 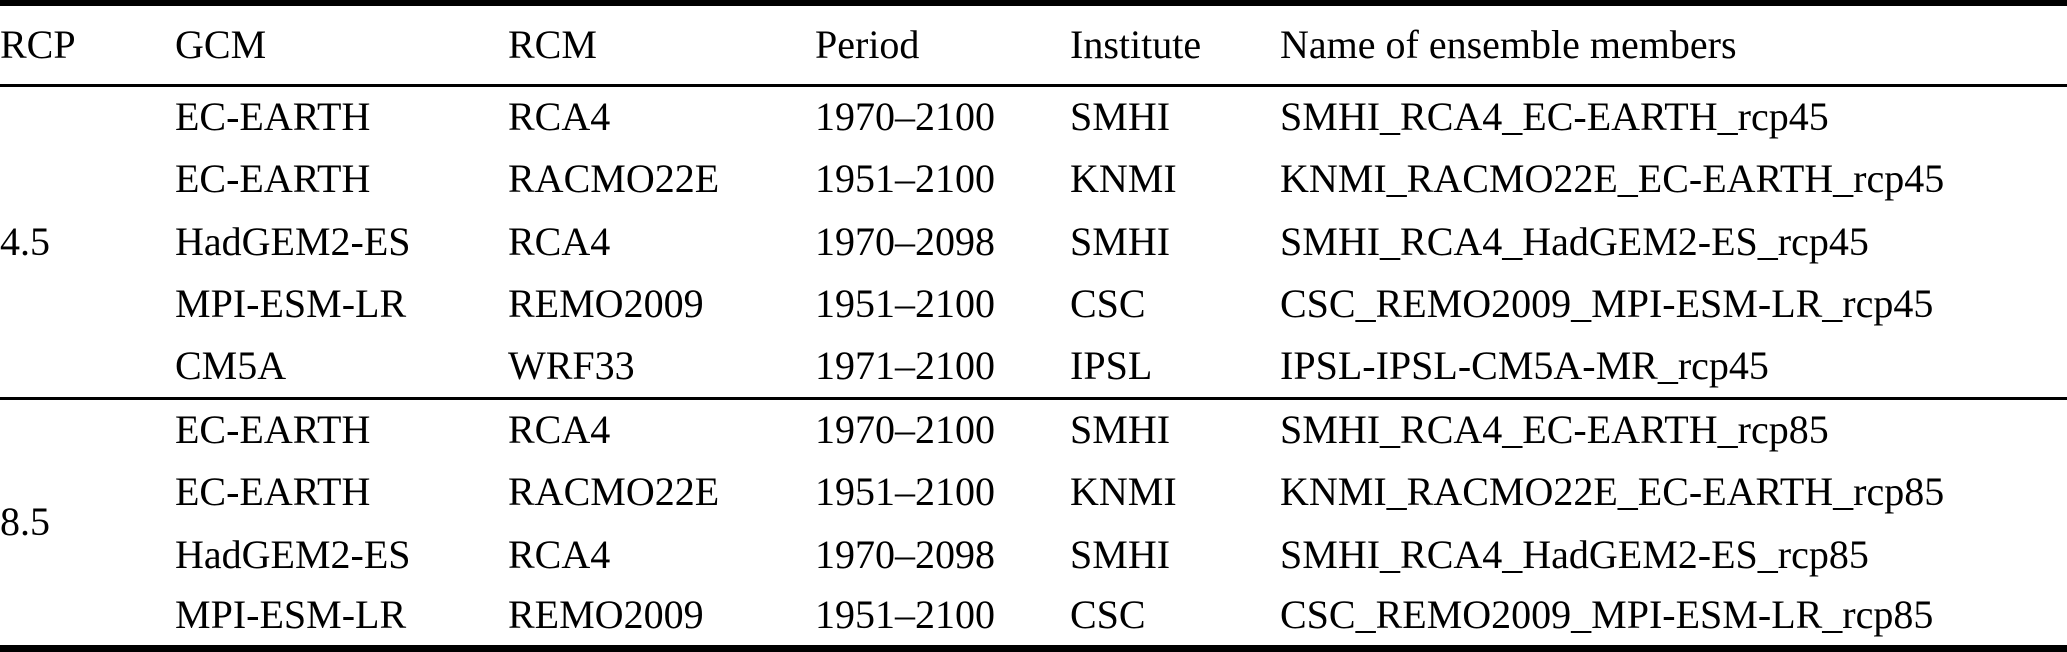 I want to click on cell-period: 1971–2100, so click(x=905, y=365).